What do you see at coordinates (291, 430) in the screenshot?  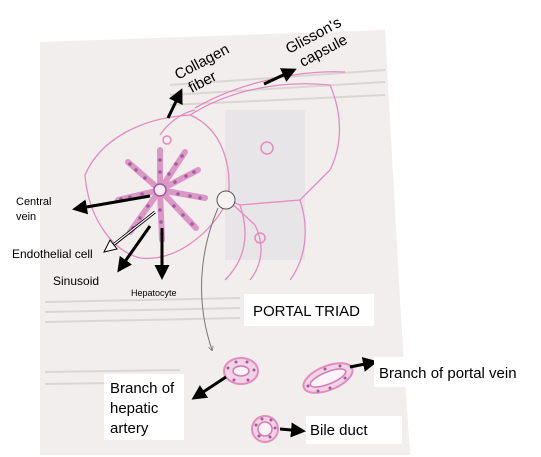 I see `arrow-bile-duct` at bounding box center [291, 430].